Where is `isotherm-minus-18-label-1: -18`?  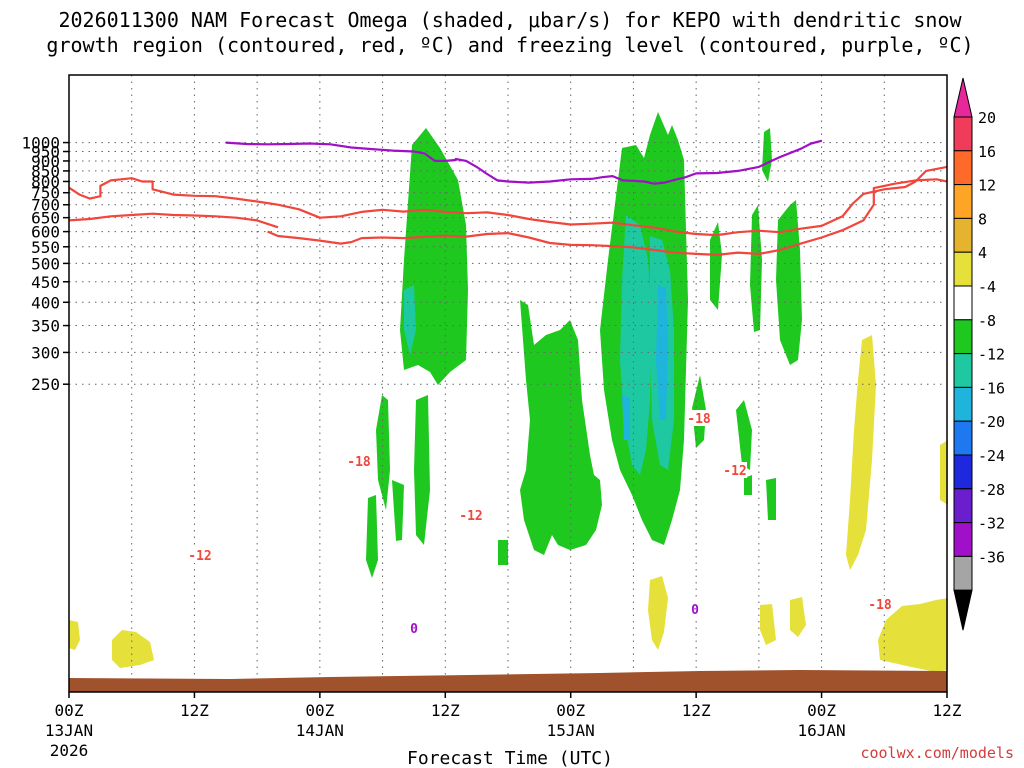 isotherm-minus-18-label-1: -18 is located at coordinates (699, 419).